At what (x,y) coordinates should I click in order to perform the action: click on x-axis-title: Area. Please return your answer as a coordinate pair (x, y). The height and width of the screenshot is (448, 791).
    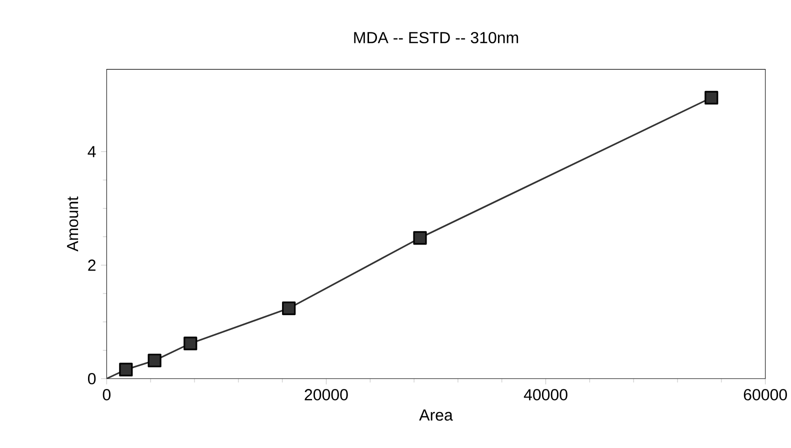
    Looking at the image, I should click on (436, 415).